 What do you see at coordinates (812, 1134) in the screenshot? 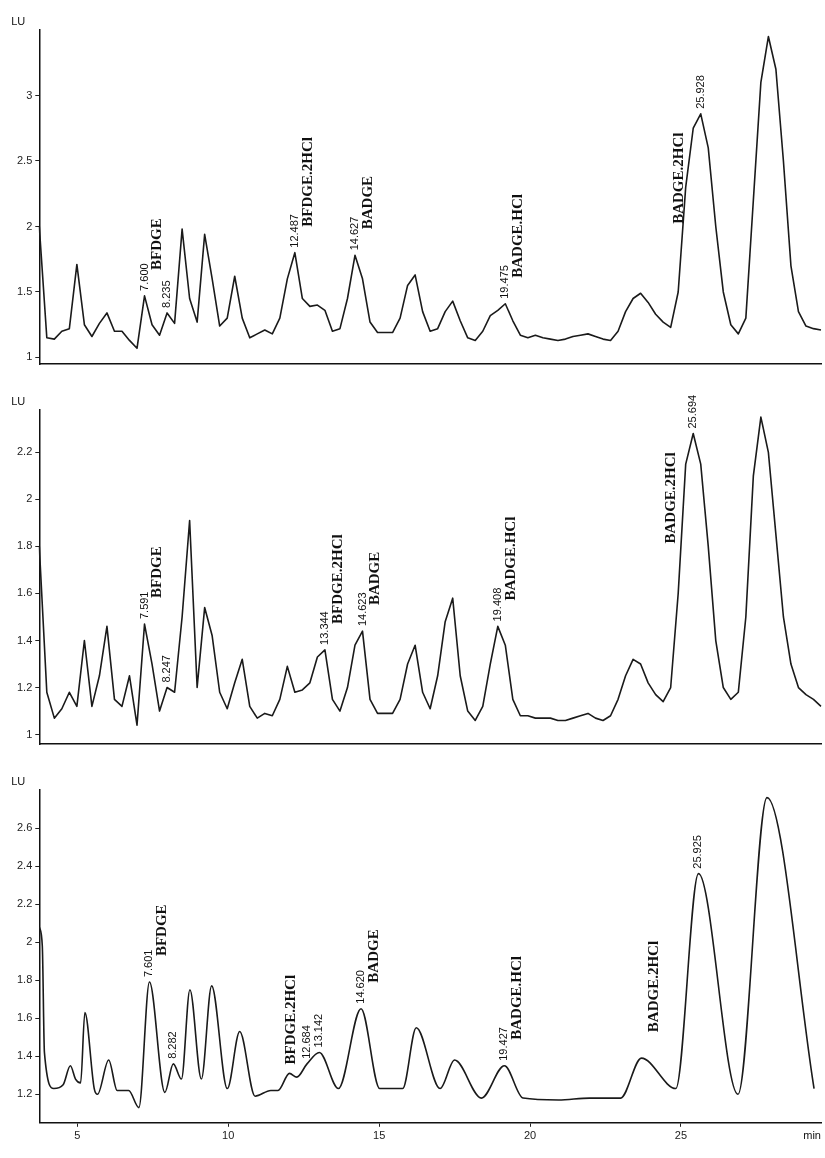
I see `x-axis-title: min` at bounding box center [812, 1134].